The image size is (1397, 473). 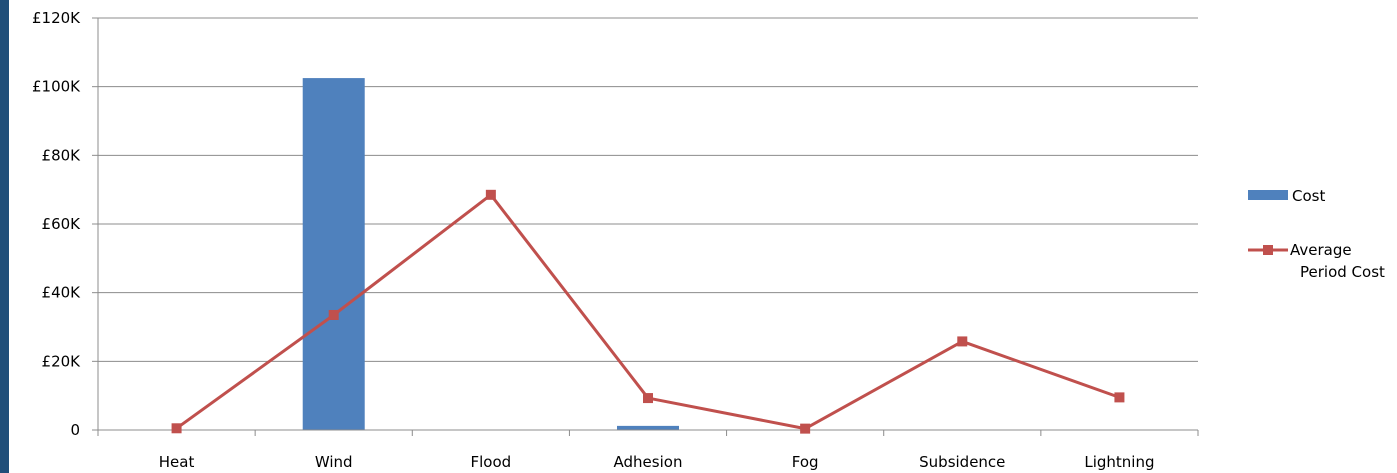 What do you see at coordinates (1308, 196) in the screenshot?
I see `legend-label-cost: Cost` at bounding box center [1308, 196].